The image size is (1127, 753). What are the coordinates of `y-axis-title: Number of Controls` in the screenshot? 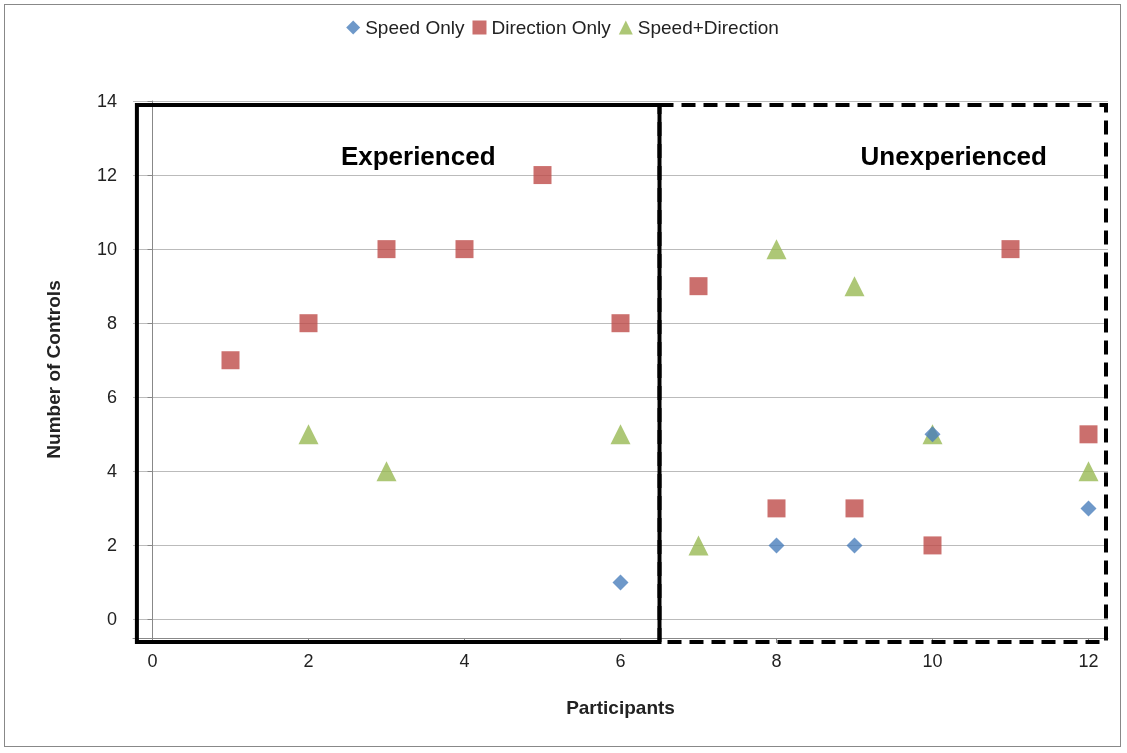 It's located at (53, 369).